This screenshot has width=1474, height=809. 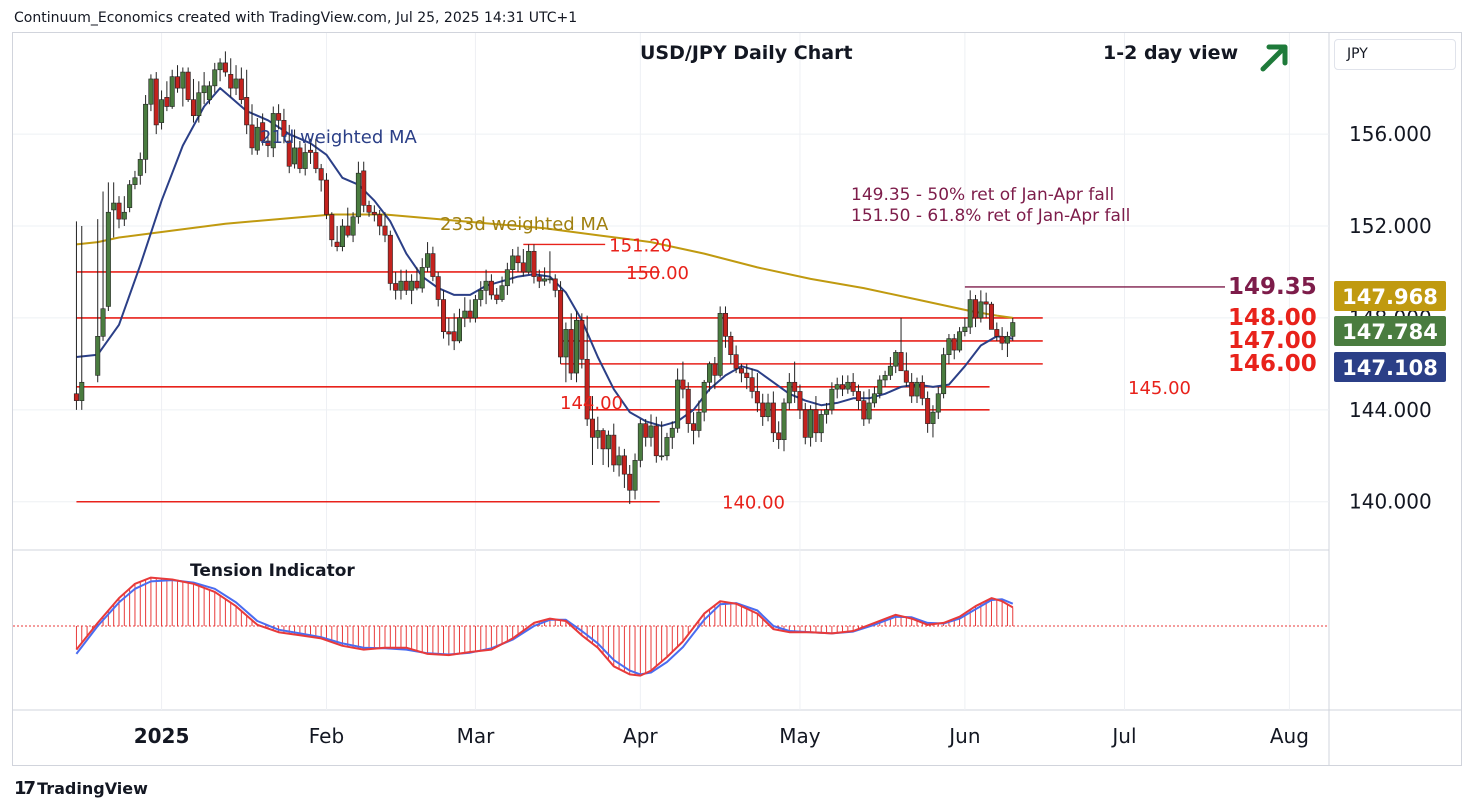 What do you see at coordinates (81, 788) in the screenshot?
I see `tradingview-footer: 17 TradingView` at bounding box center [81, 788].